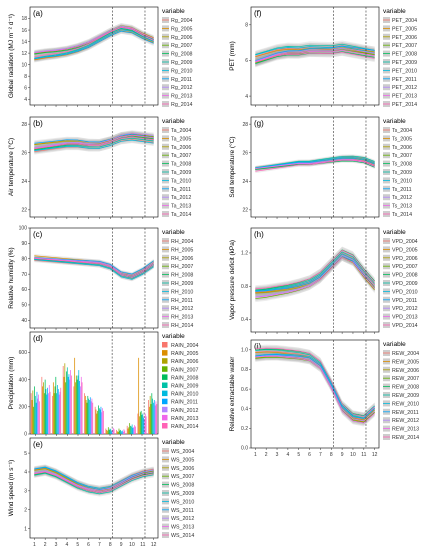  I want to click on y-tick-label: 24, so click(24, 182).